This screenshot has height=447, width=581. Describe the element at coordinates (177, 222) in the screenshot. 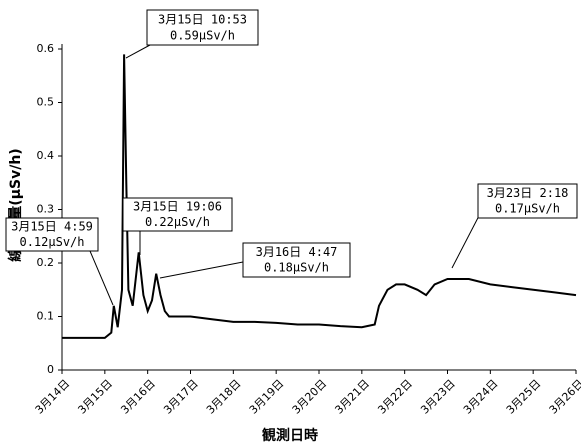

I see `callout-value: 0.22μSv/h` at that location.